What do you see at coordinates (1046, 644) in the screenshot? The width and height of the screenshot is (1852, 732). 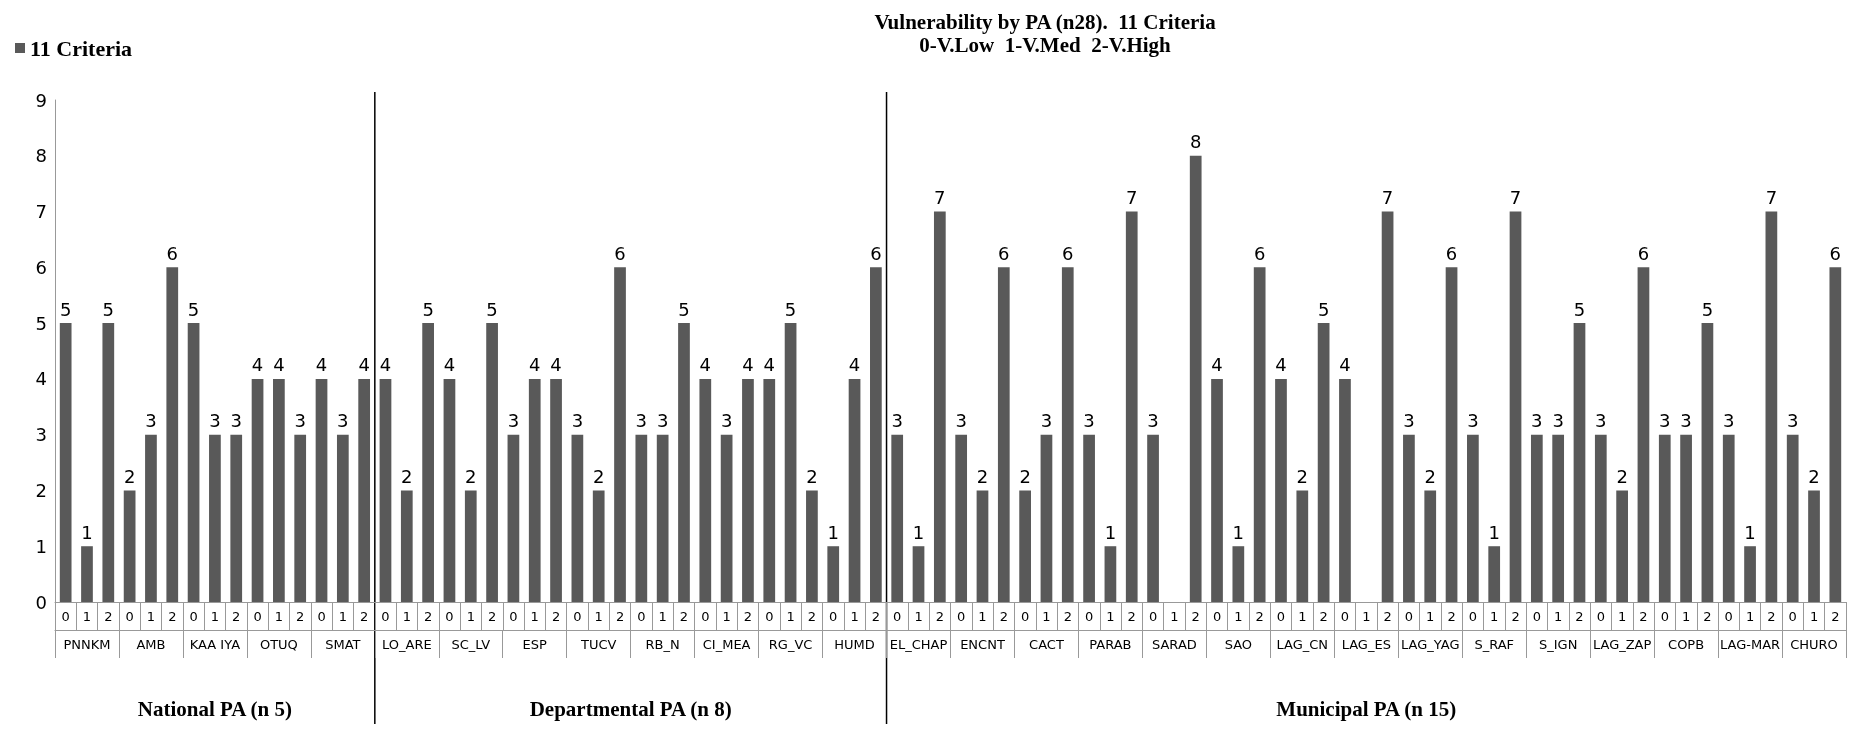 I see `text: CACT` at bounding box center [1046, 644].